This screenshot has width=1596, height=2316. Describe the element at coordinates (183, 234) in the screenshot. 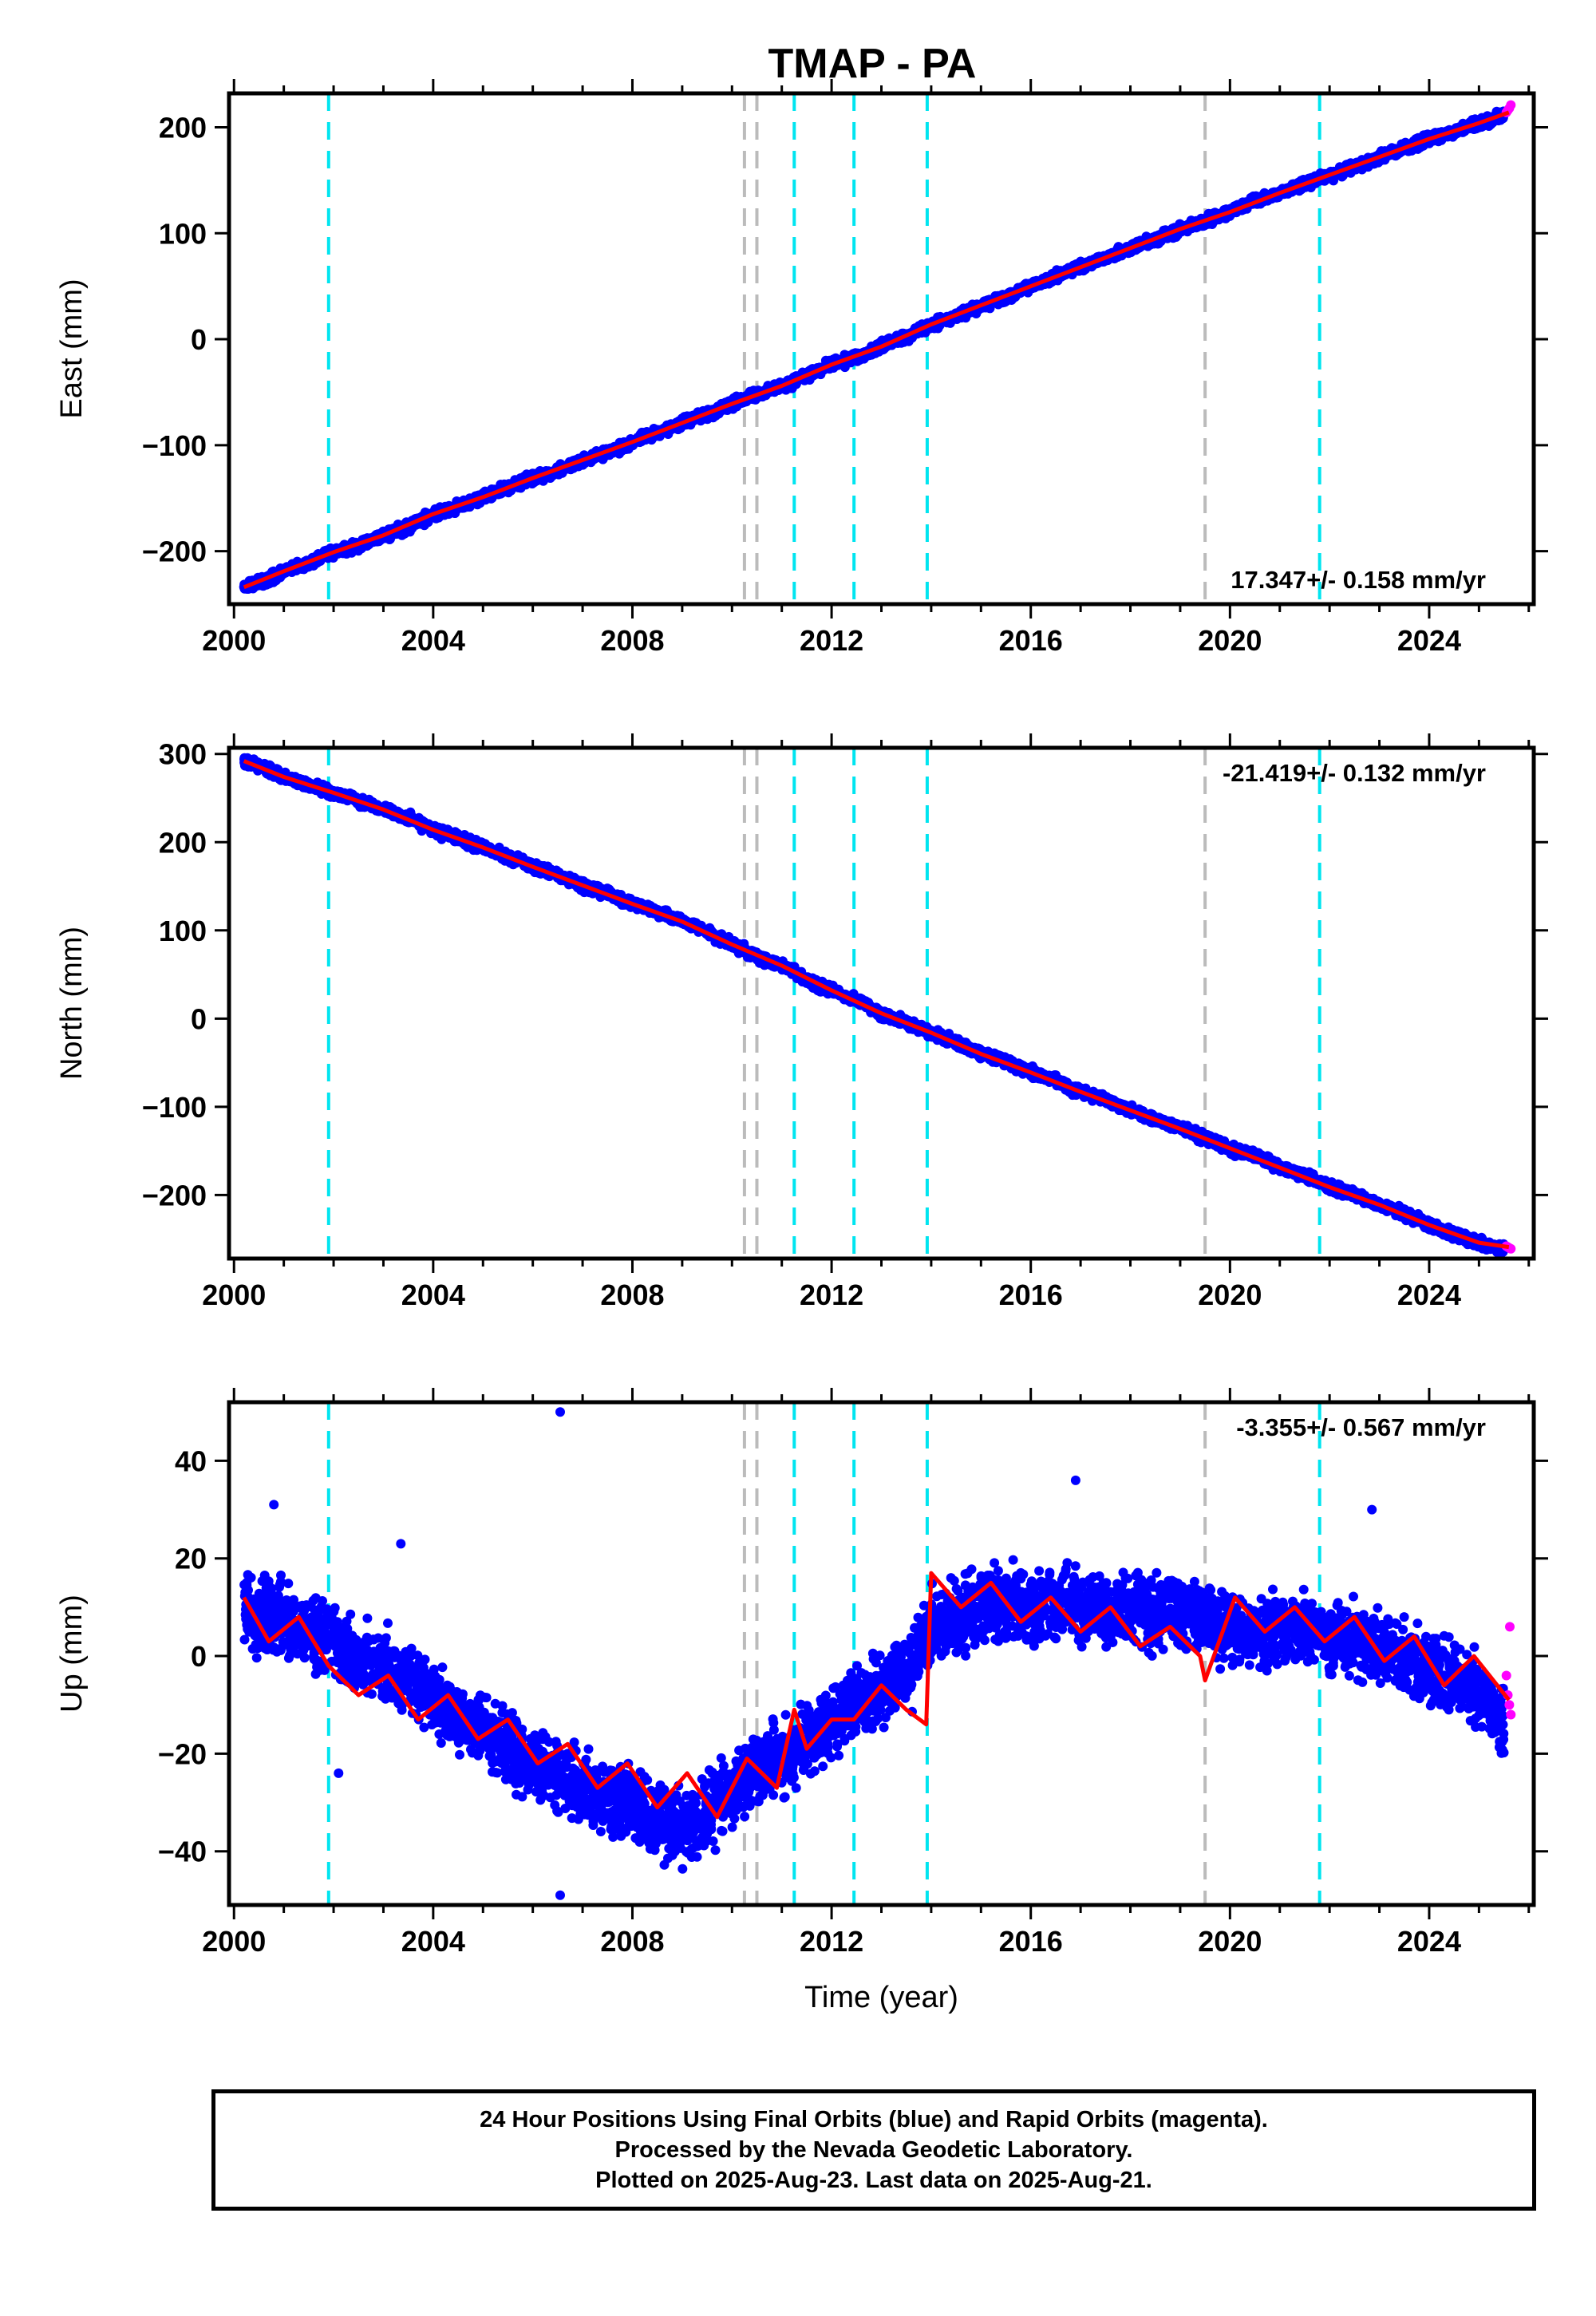

I see `y-tick-label: 100` at that location.